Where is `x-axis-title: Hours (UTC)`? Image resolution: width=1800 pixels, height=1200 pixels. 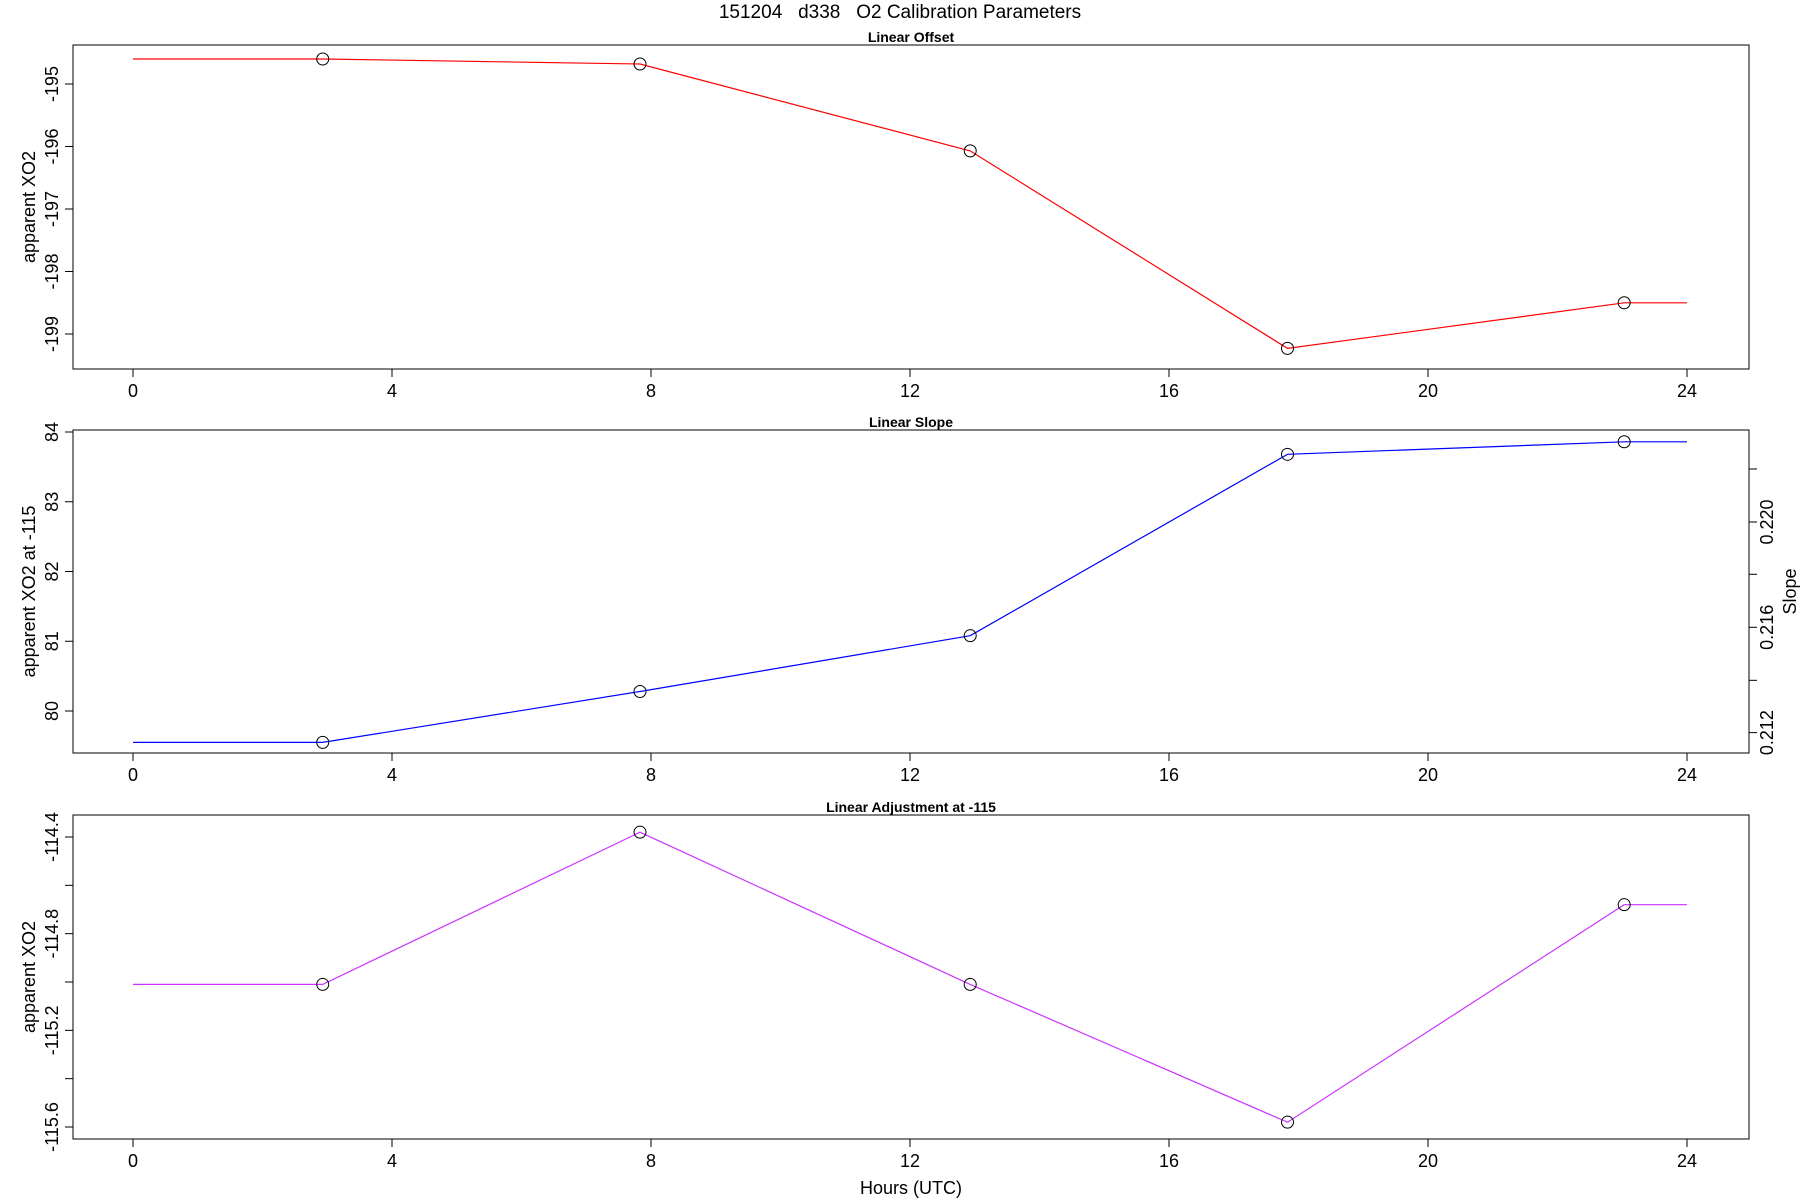 x-axis-title: Hours (UTC) is located at coordinates (911, 1188).